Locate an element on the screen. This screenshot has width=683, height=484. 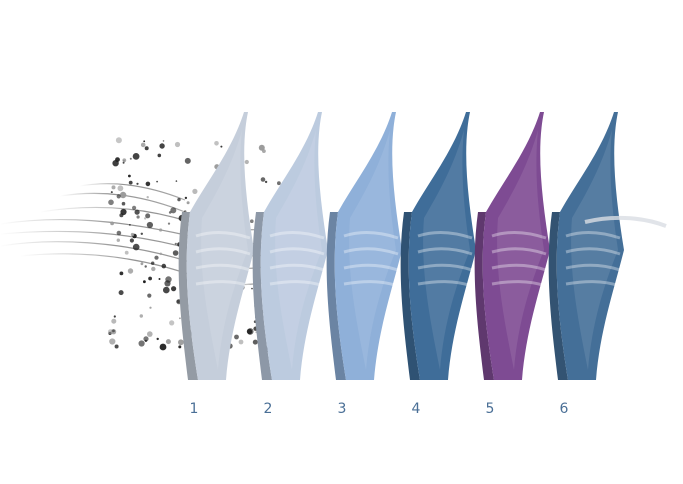
layer-number-5: 5 is located at coordinates (490, 409).